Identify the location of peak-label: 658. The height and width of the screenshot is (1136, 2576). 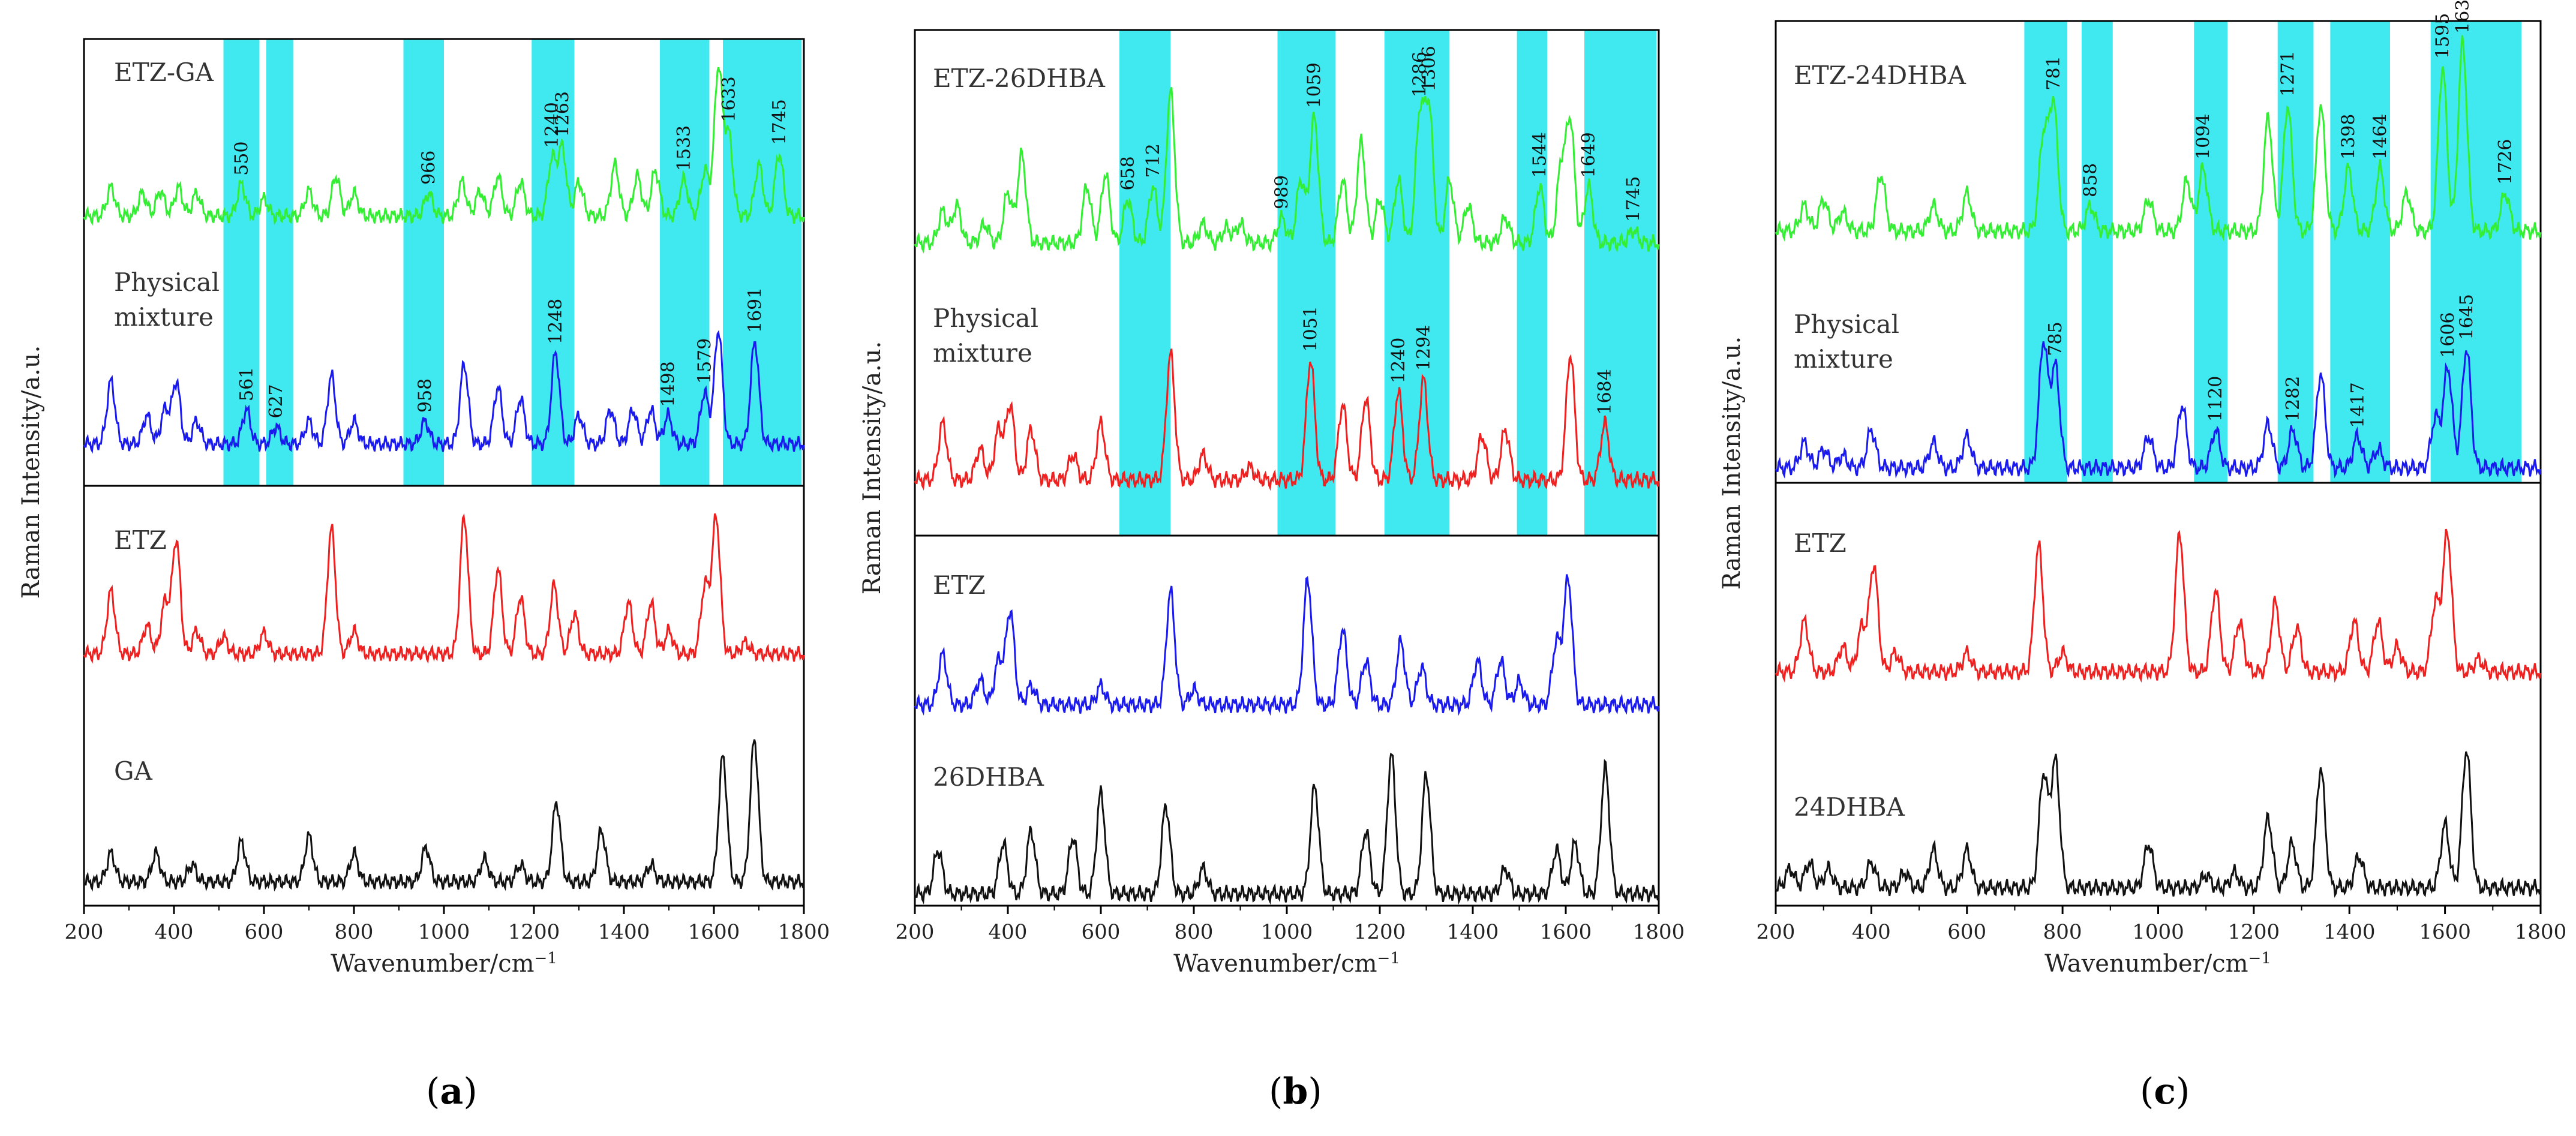
(1128, 173).